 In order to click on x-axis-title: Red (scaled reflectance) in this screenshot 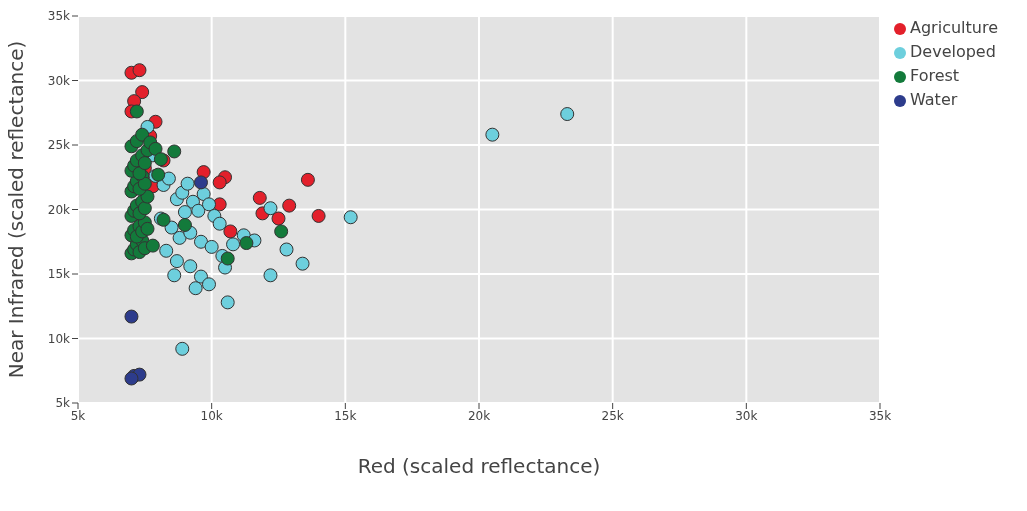, I will do `click(479, 466)`.